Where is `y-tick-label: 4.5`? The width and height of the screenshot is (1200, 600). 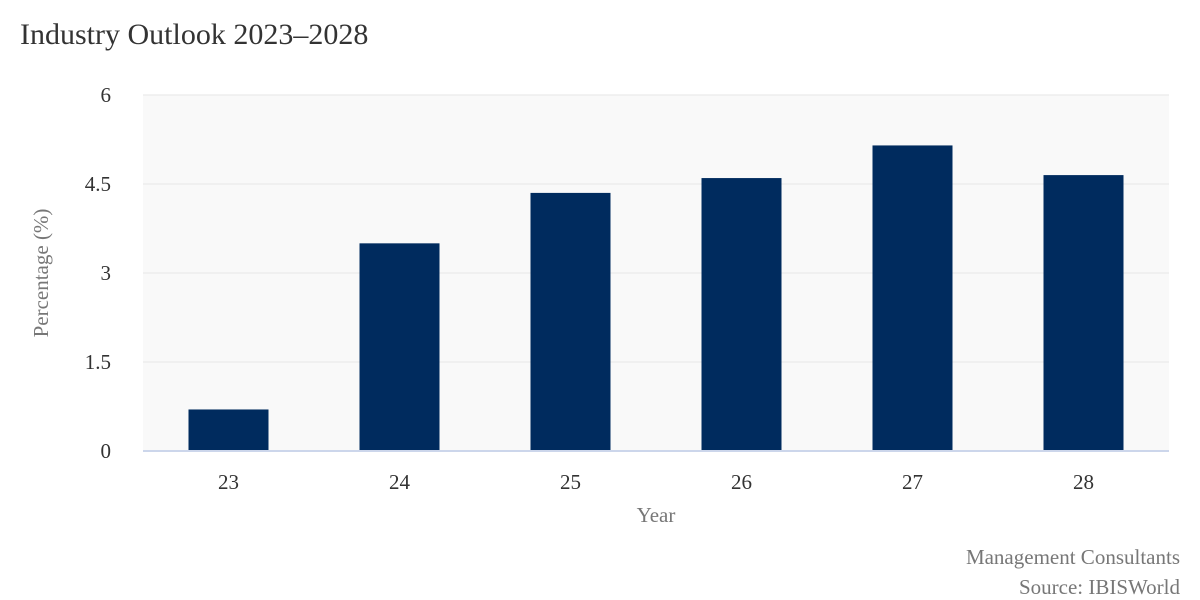 y-tick-label: 4.5 is located at coordinates (98, 184).